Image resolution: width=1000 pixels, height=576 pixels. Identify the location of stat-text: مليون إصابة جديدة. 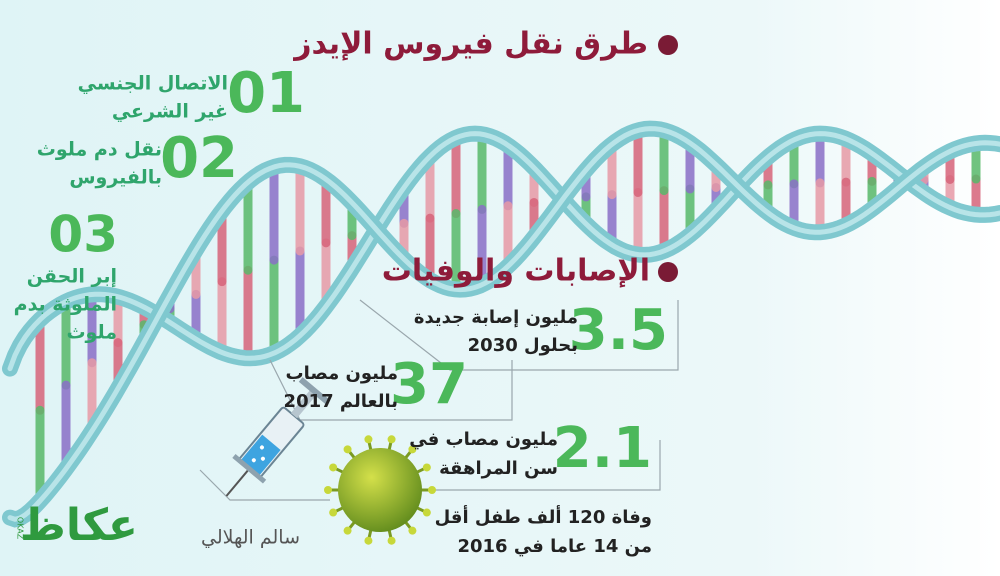
(496, 317).